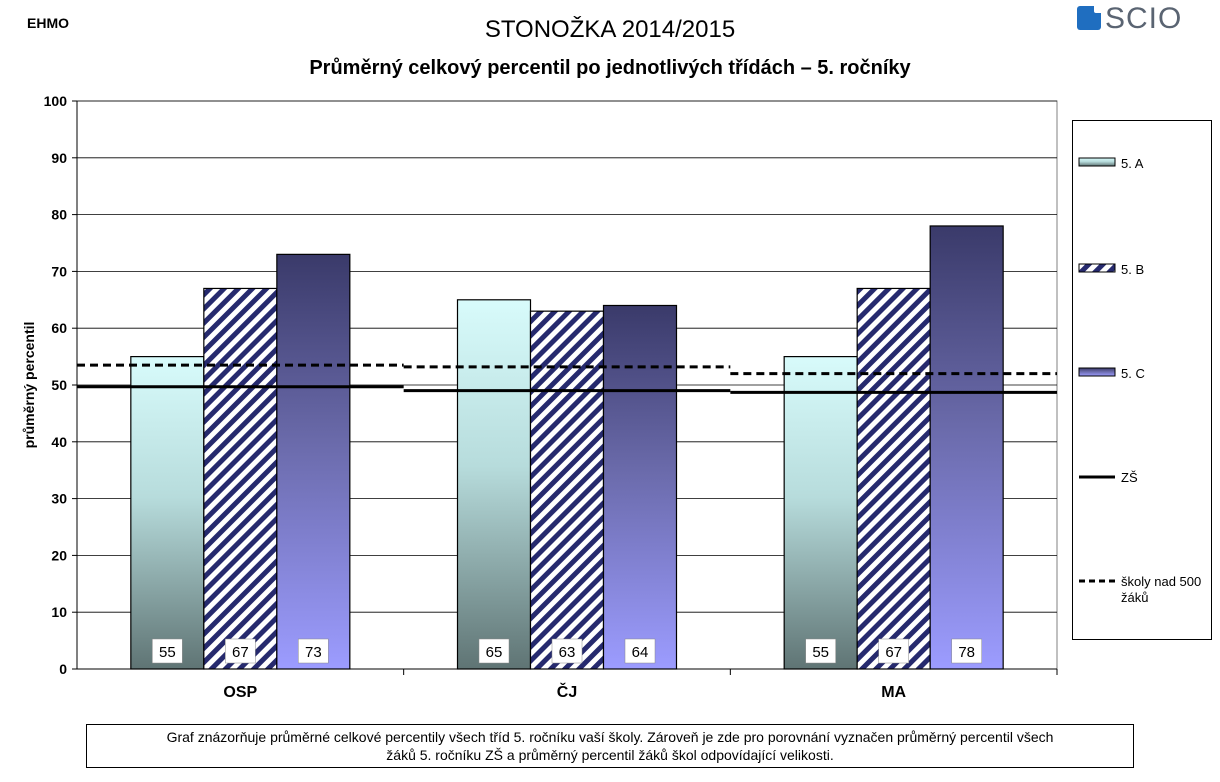 This screenshot has width=1220, height=782. What do you see at coordinates (1133, 373) in the screenshot?
I see `legend-label-5c: 5. C` at bounding box center [1133, 373].